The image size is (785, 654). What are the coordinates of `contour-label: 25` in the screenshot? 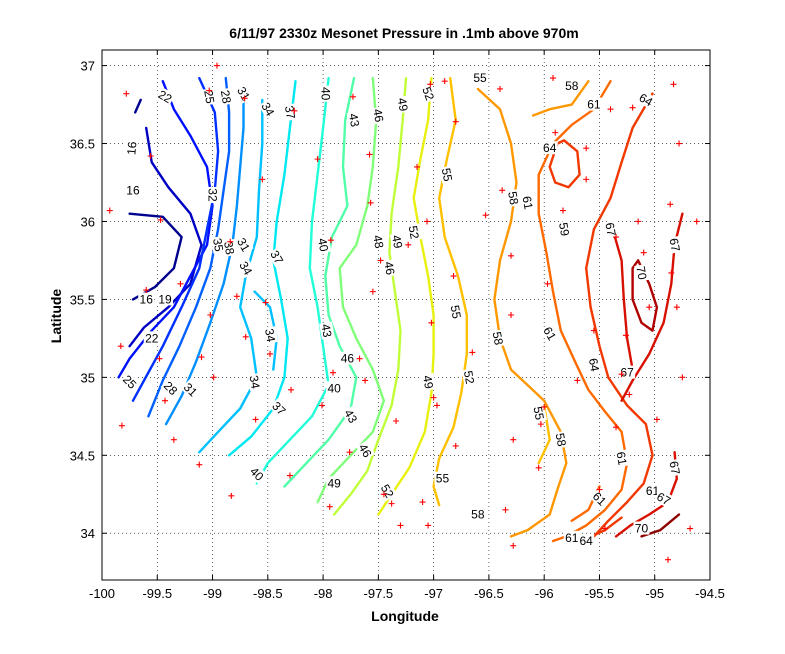 It's located at (209, 97).